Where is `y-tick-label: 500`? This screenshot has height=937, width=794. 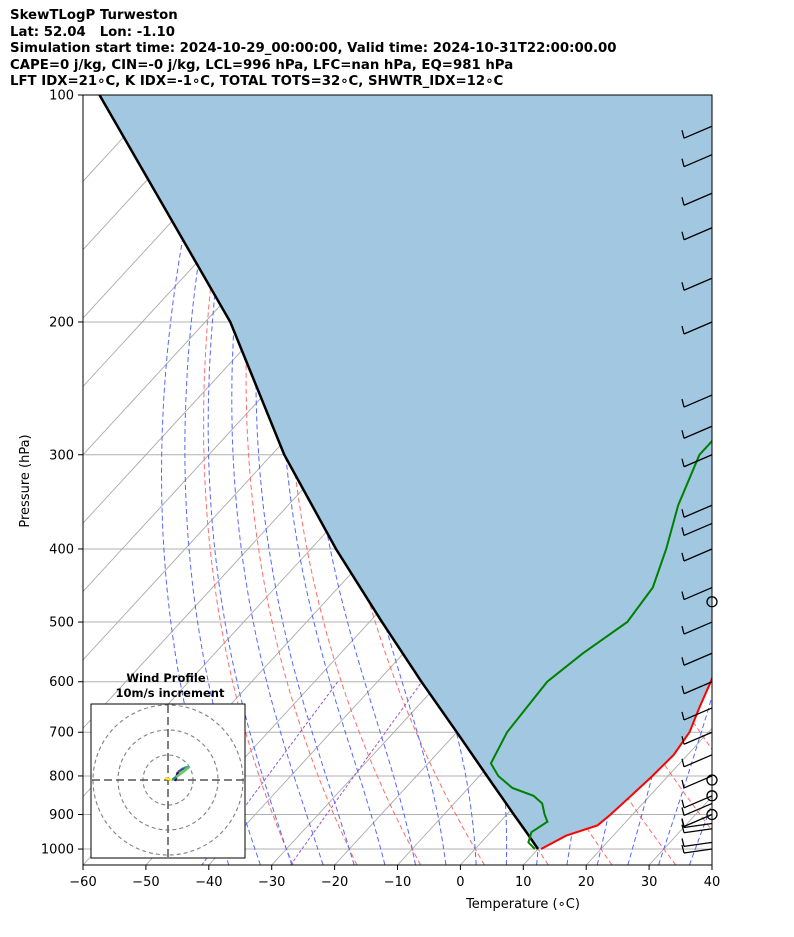
y-tick-label: 500 is located at coordinates (61, 623).